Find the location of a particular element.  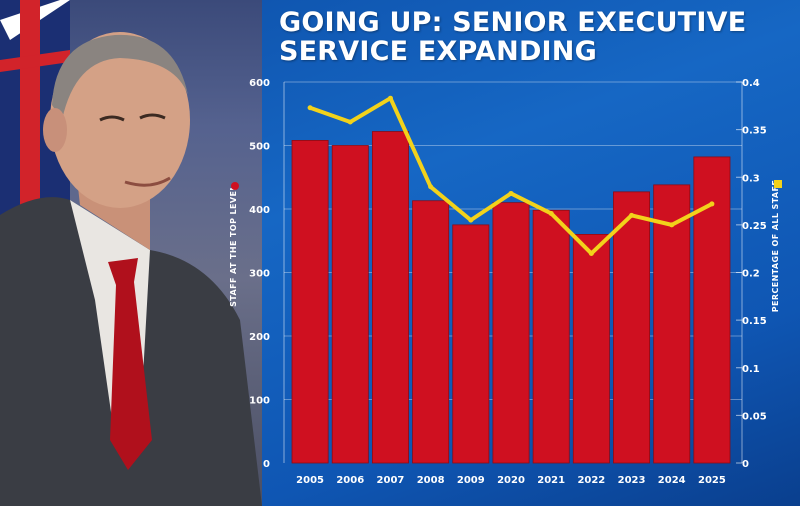

right-tick-label: 0.3 is located at coordinates (751, 178).